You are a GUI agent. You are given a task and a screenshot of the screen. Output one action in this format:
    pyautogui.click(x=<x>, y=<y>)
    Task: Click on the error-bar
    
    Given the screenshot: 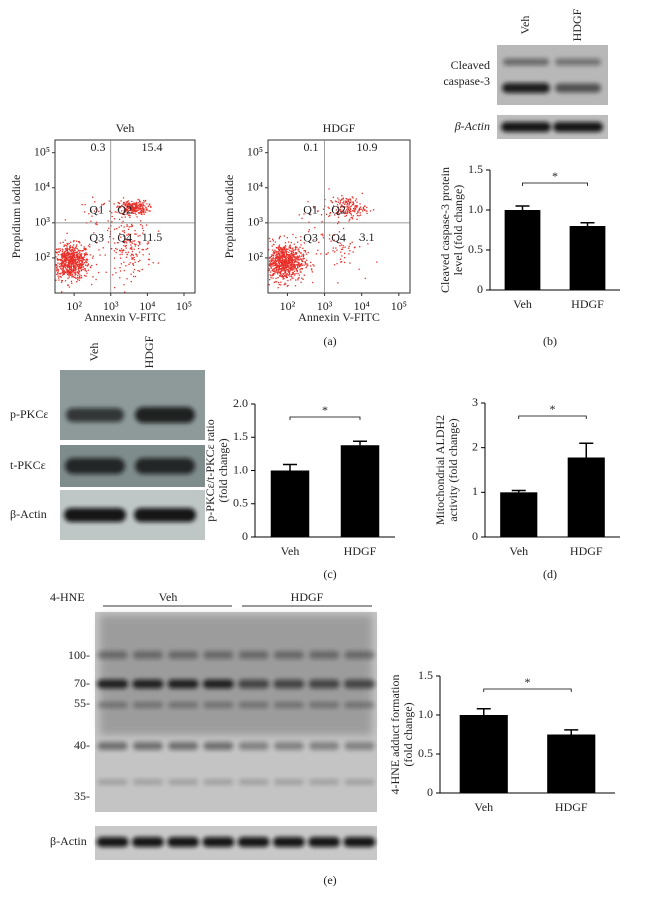 What is the action you would take?
    pyautogui.click(x=483, y=711)
    